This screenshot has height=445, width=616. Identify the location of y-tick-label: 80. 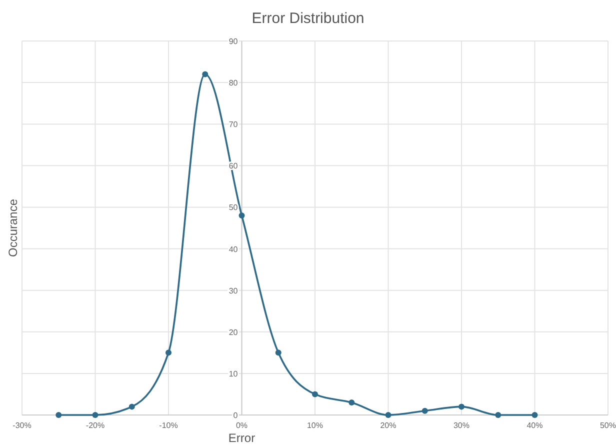
(233, 83).